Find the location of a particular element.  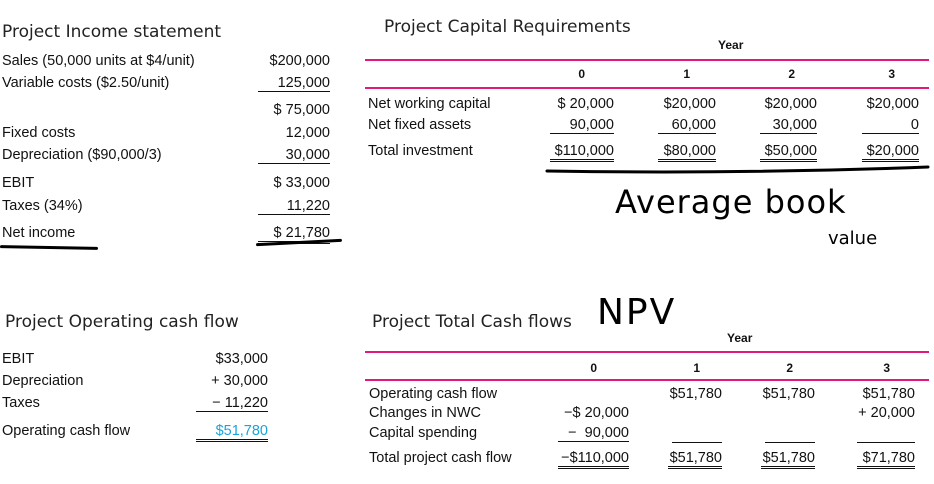

total-year-3: 3 is located at coordinates (886, 368).